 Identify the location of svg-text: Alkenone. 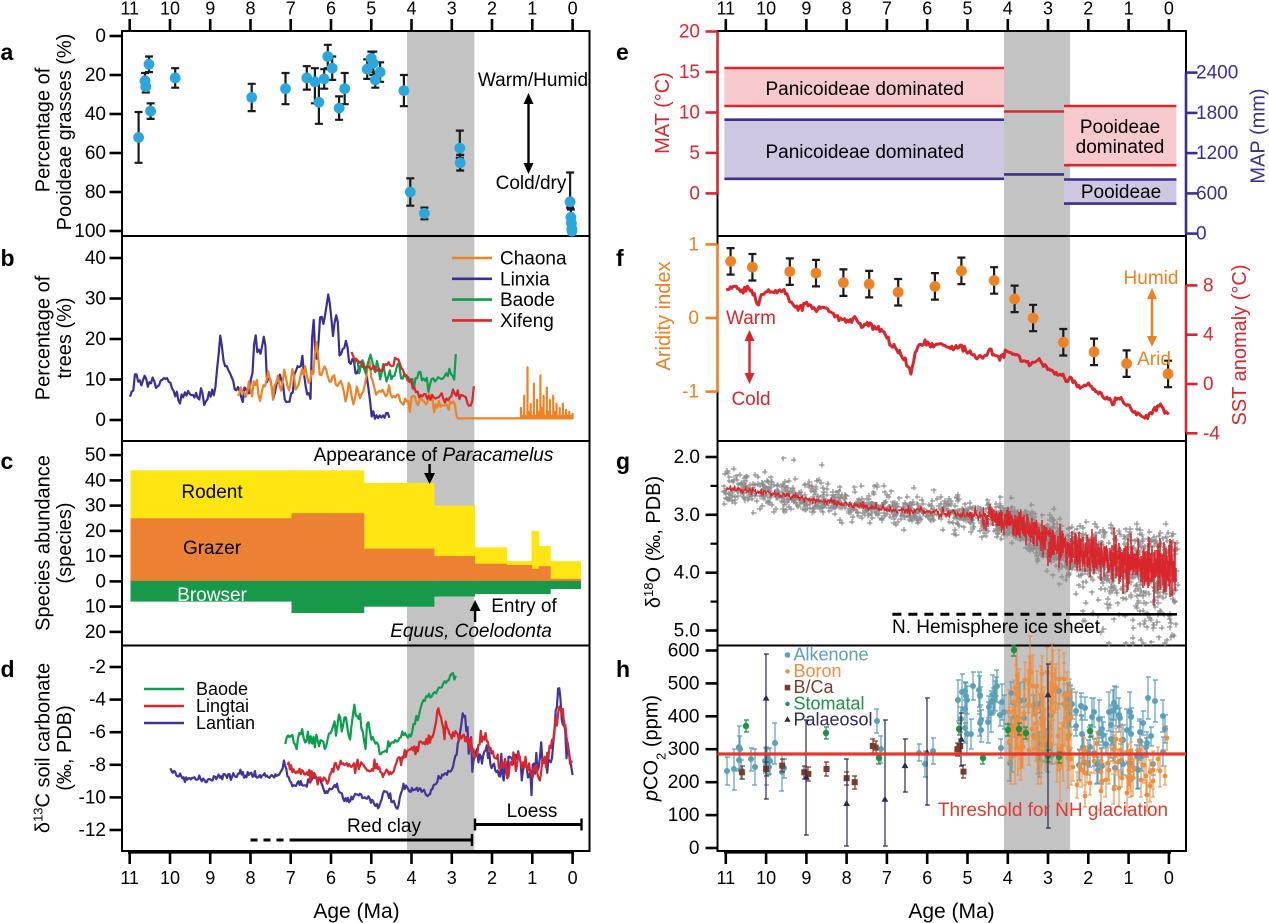
(831, 655).